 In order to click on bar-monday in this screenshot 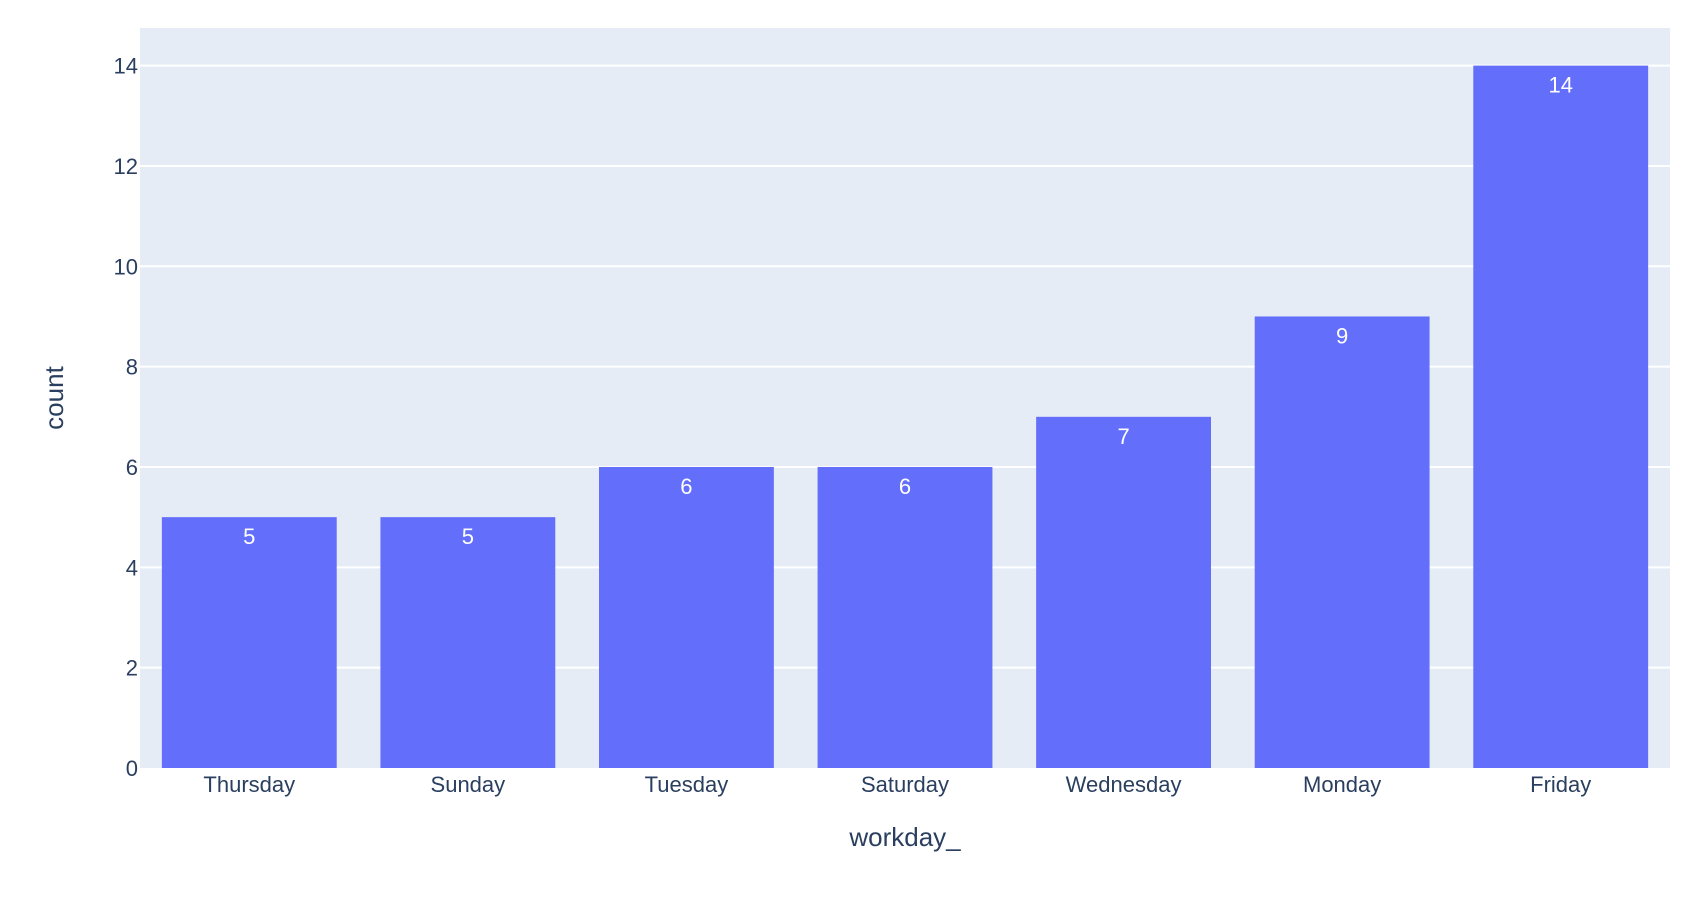, I will do `click(1342, 542)`.